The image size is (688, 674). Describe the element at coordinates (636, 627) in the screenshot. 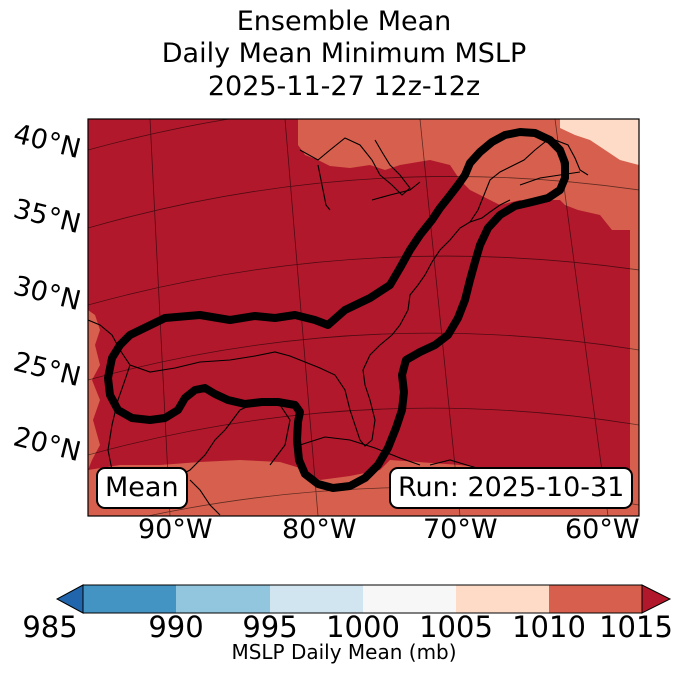

I see `colorbar-tick-1015: 1015` at that location.